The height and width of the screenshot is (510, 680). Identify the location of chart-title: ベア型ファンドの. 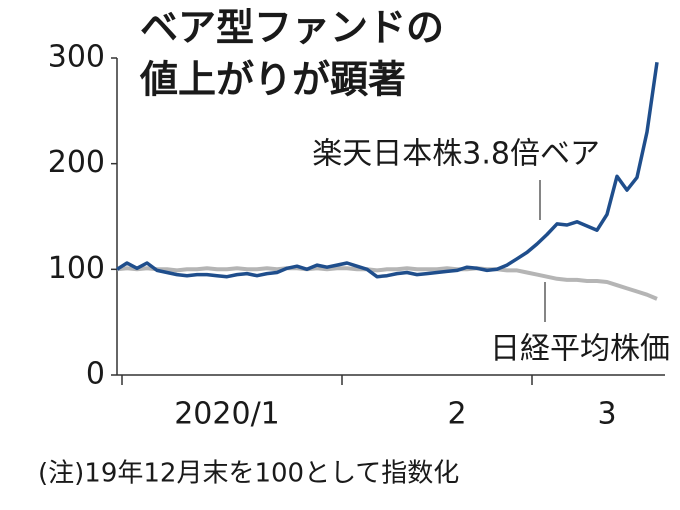
(292, 28).